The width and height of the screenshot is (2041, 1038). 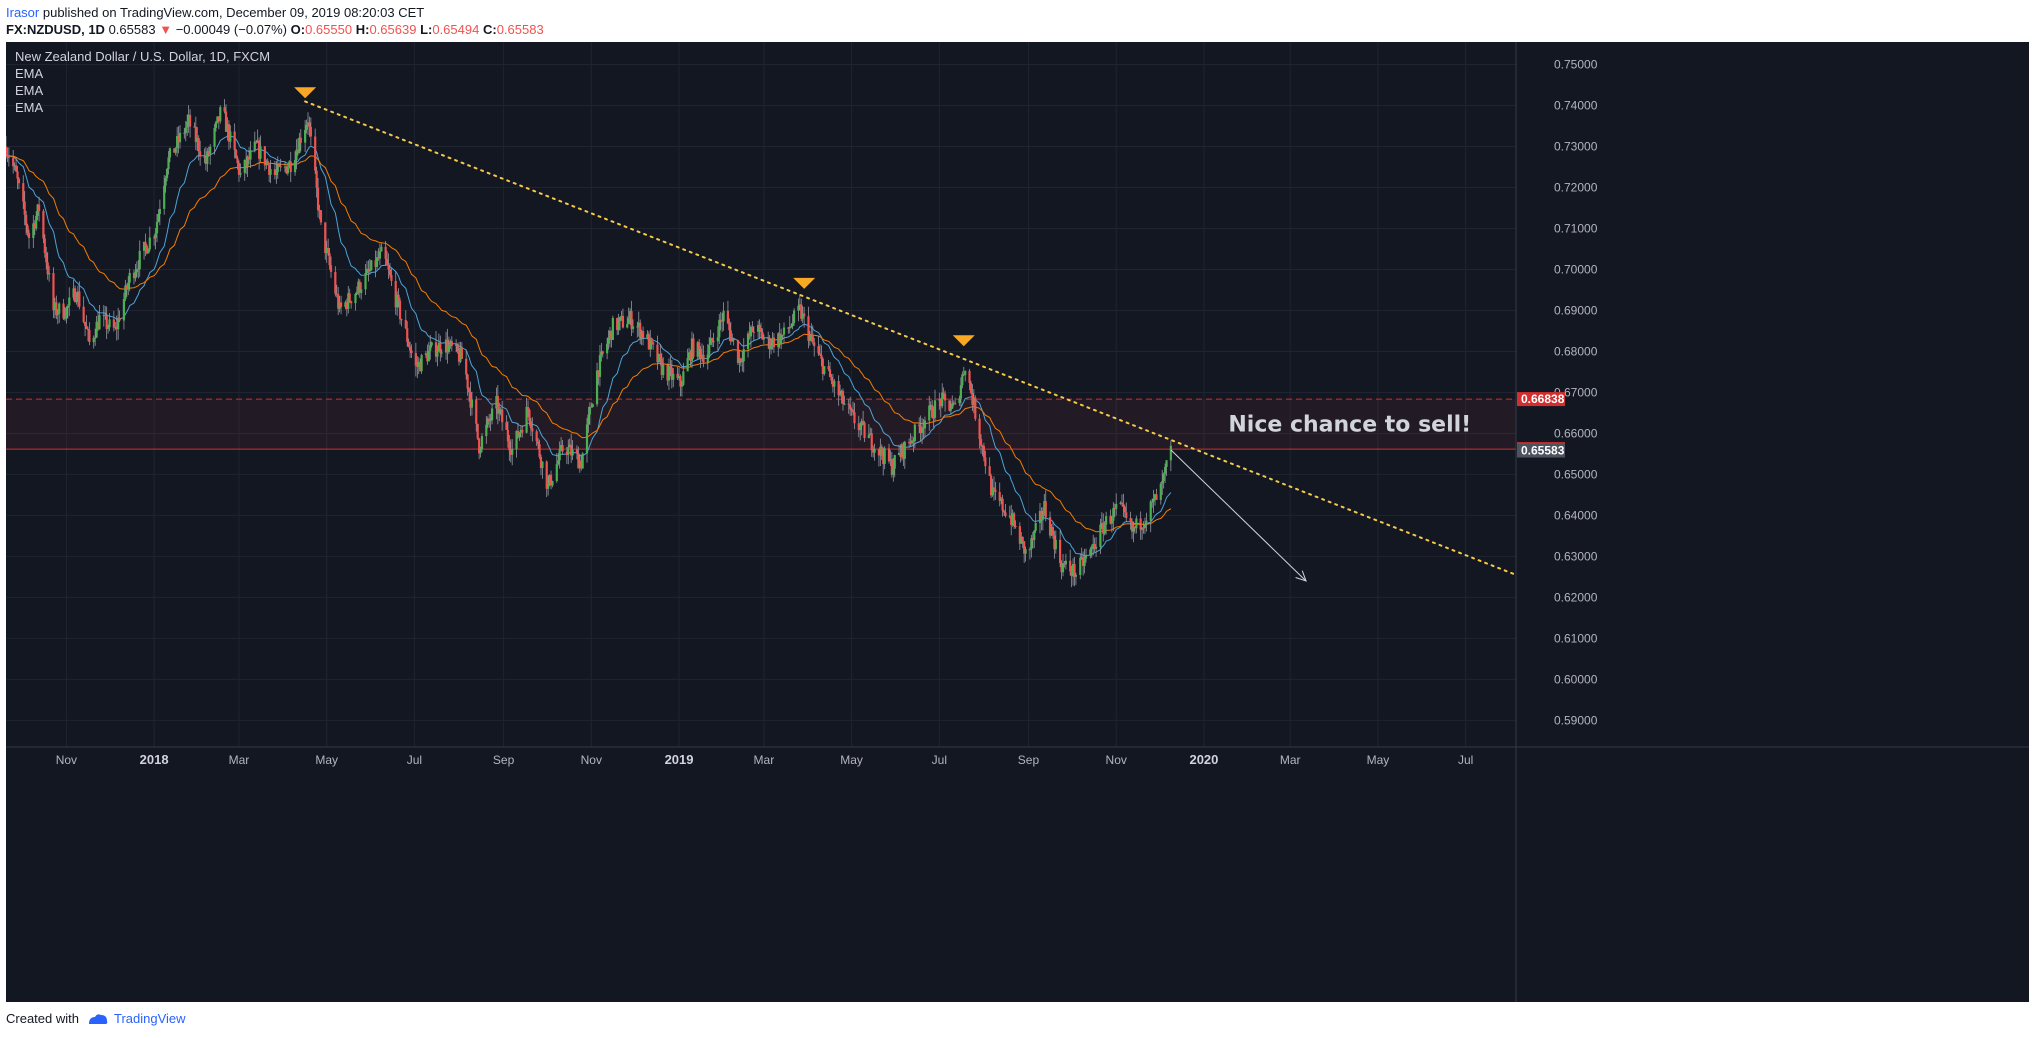 I want to click on ema-label-2: EMA, so click(x=29, y=90).